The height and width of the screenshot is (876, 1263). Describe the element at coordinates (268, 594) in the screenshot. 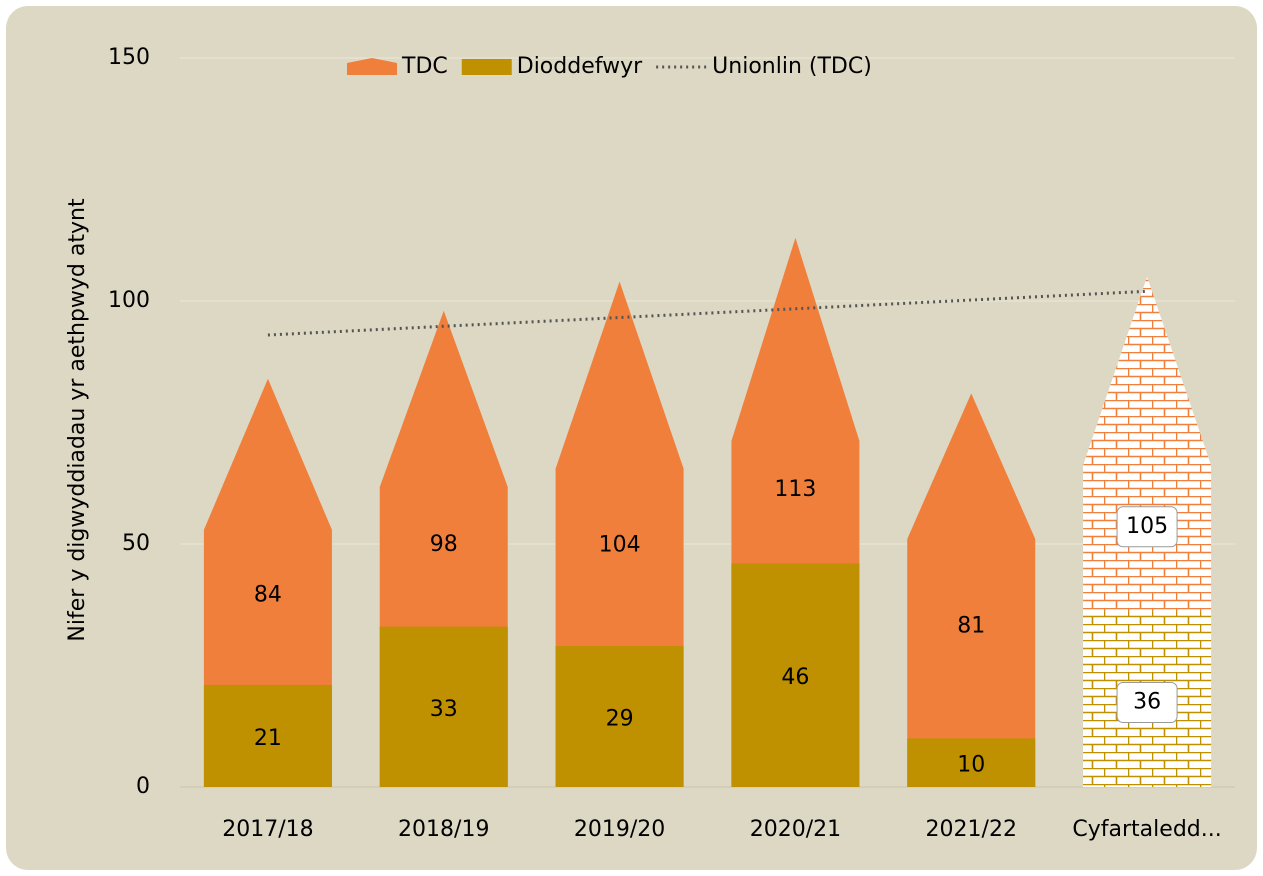

I see `data-label: 84` at that location.